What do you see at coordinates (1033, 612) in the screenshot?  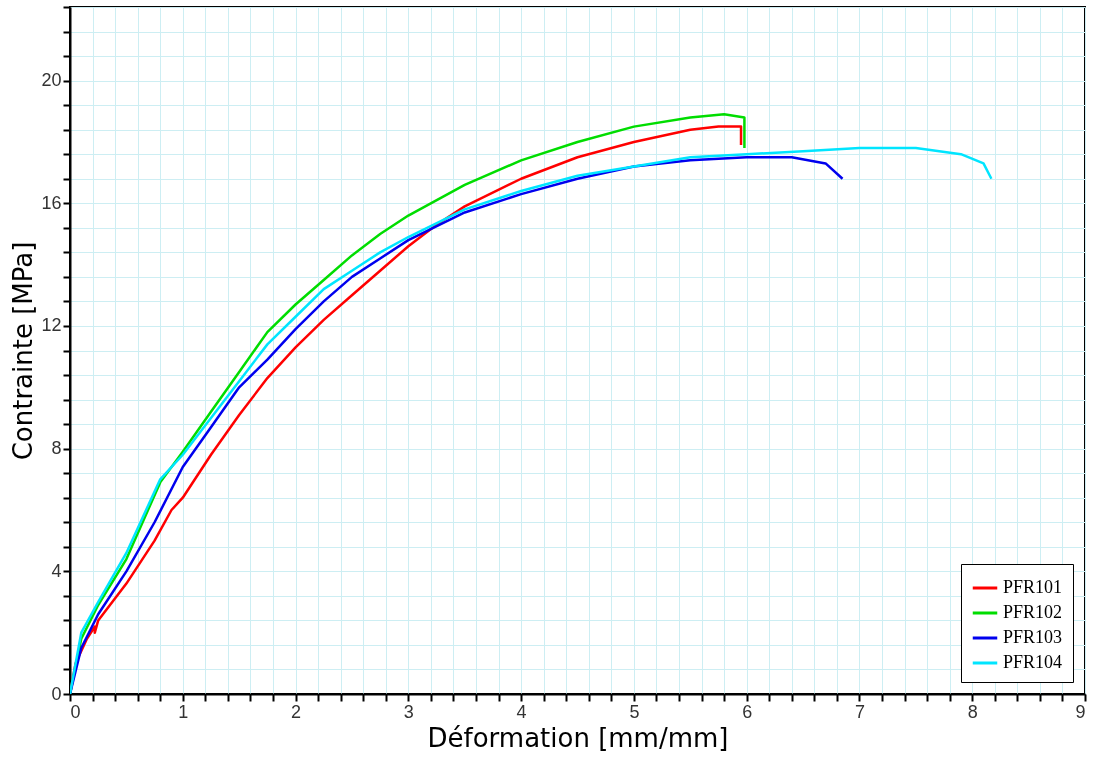 I see `legend-label: PFR102` at bounding box center [1033, 612].